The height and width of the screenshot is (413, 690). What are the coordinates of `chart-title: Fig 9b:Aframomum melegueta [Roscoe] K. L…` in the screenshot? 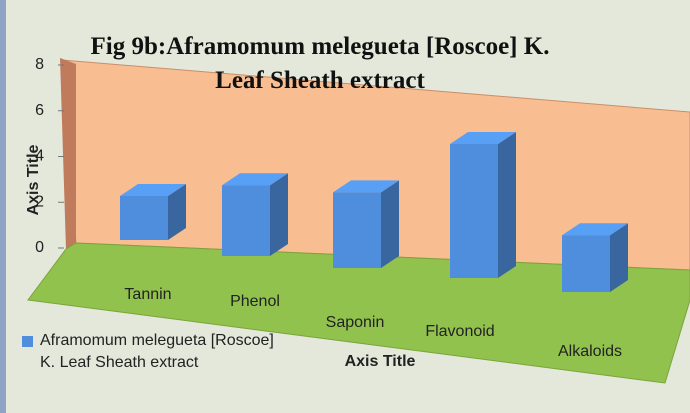 It's located at (320, 63).